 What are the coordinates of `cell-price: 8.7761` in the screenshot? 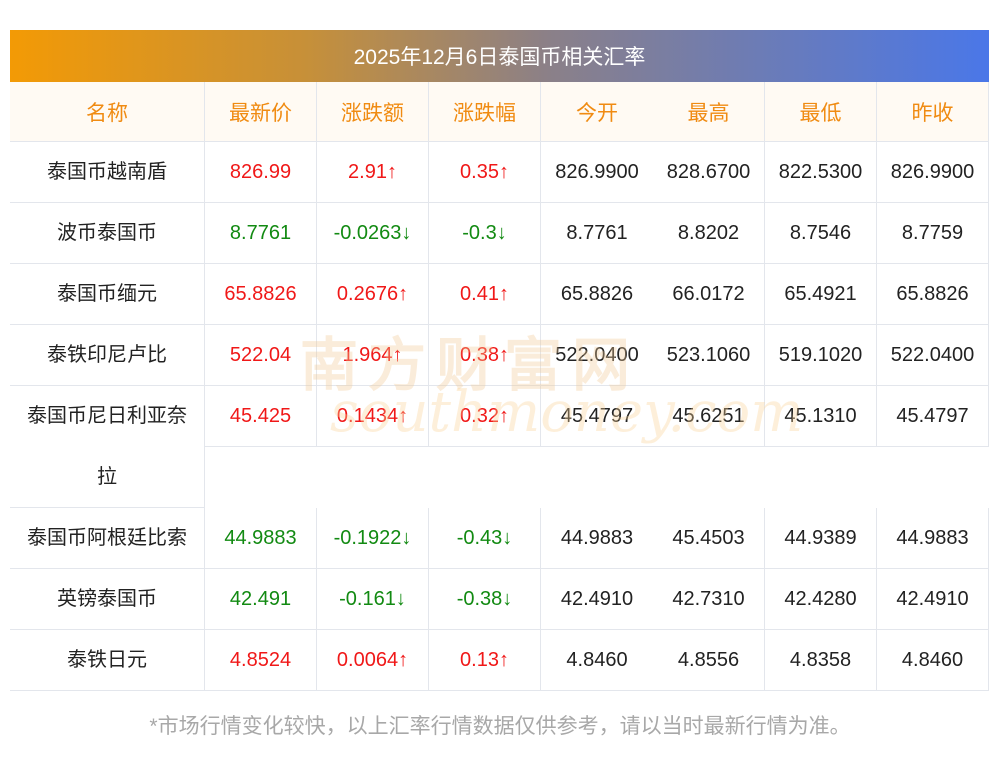 It's located at (261, 233).